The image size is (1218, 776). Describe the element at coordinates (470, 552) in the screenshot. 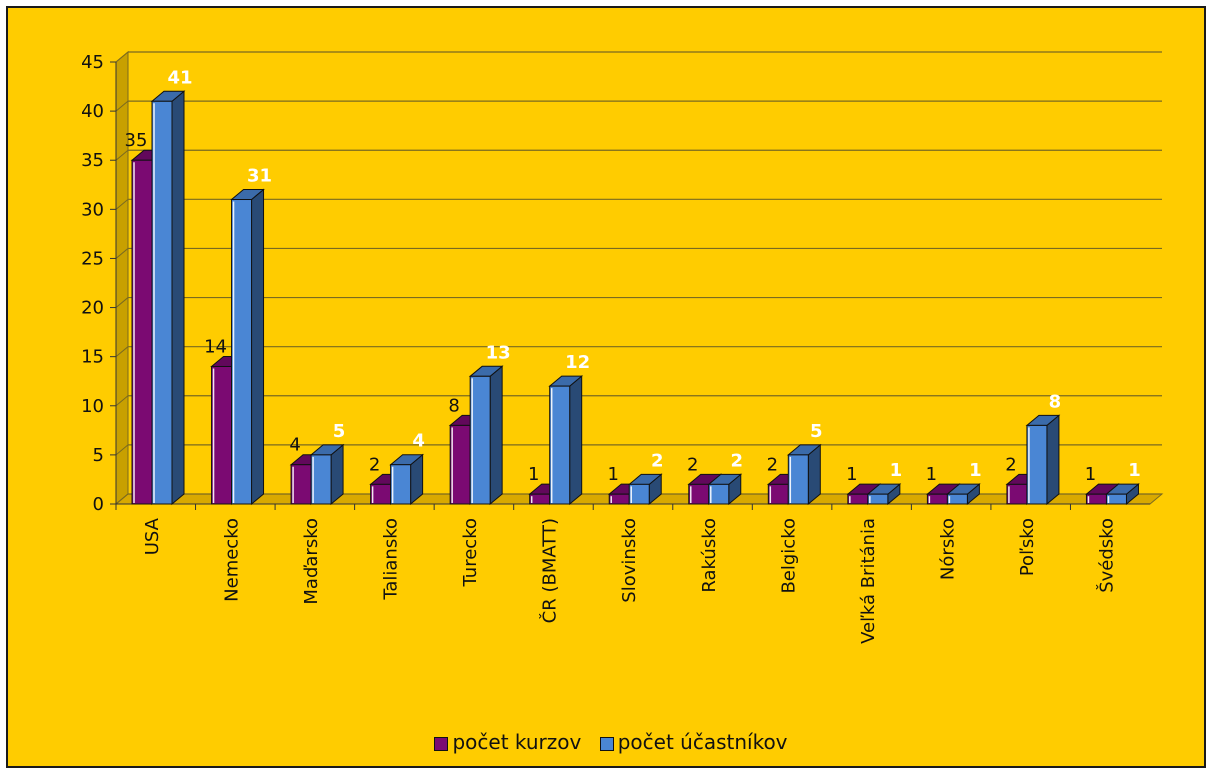

I see `xtick-label: Turecko` at that location.